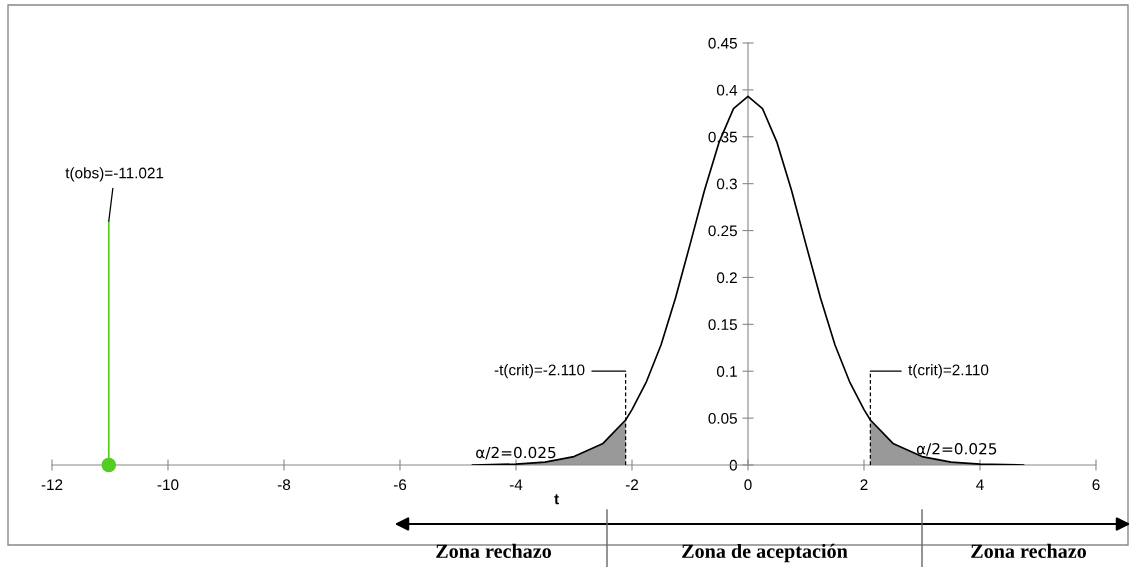 This screenshot has height=567, width=1135. What do you see at coordinates (168, 485) in the screenshot?
I see `x-tick-label: -10` at bounding box center [168, 485].